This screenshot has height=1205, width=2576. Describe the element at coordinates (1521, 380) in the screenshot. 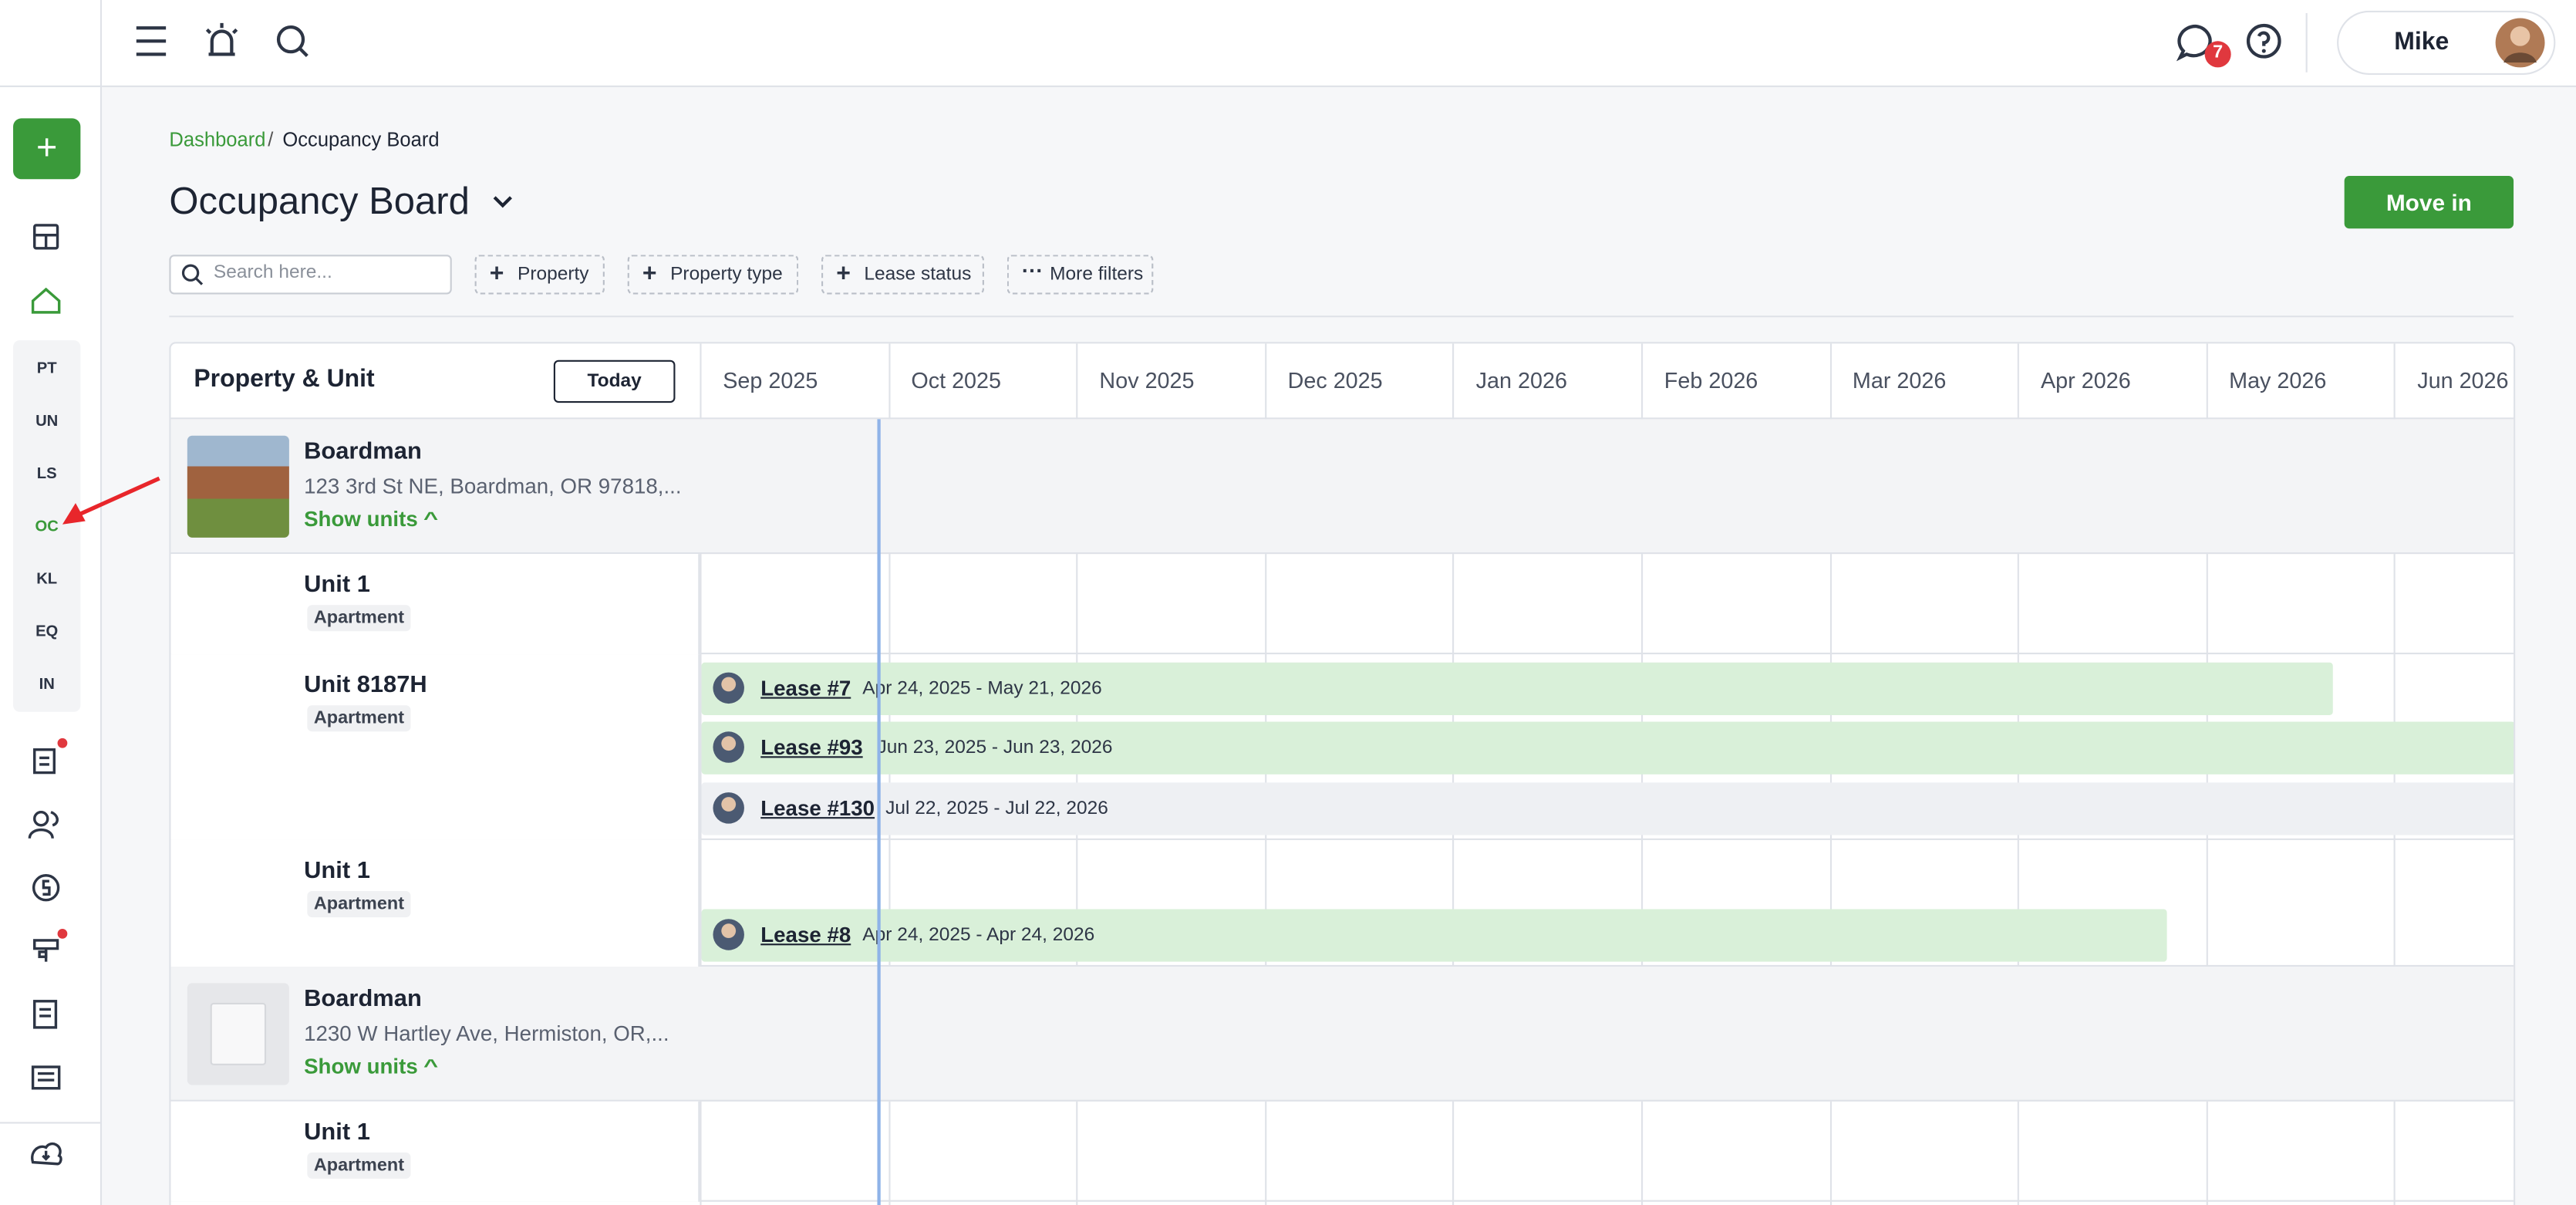

I see `month-label: Jan 2026` at that location.